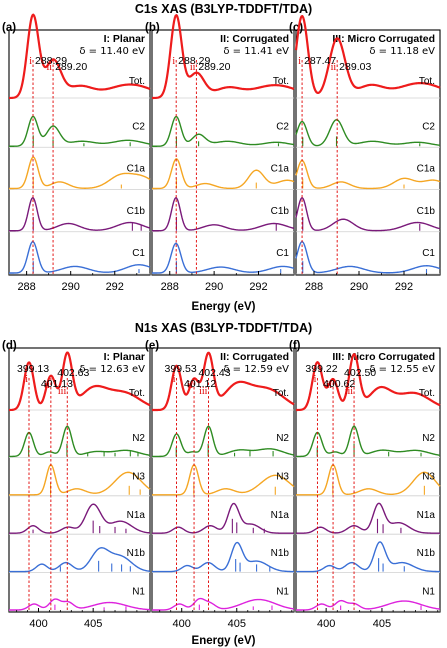 This screenshot has height=648, width=447. I want to click on panel-e-tot-curve, so click(223, 381).